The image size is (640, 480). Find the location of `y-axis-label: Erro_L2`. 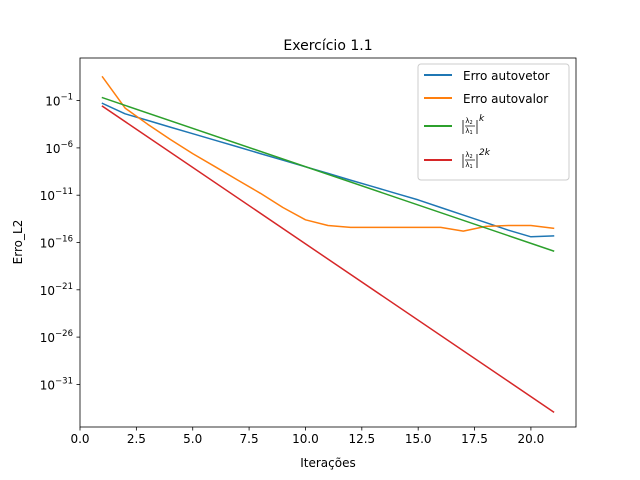

y-axis-label: Erro_L2 is located at coordinates (18, 242).